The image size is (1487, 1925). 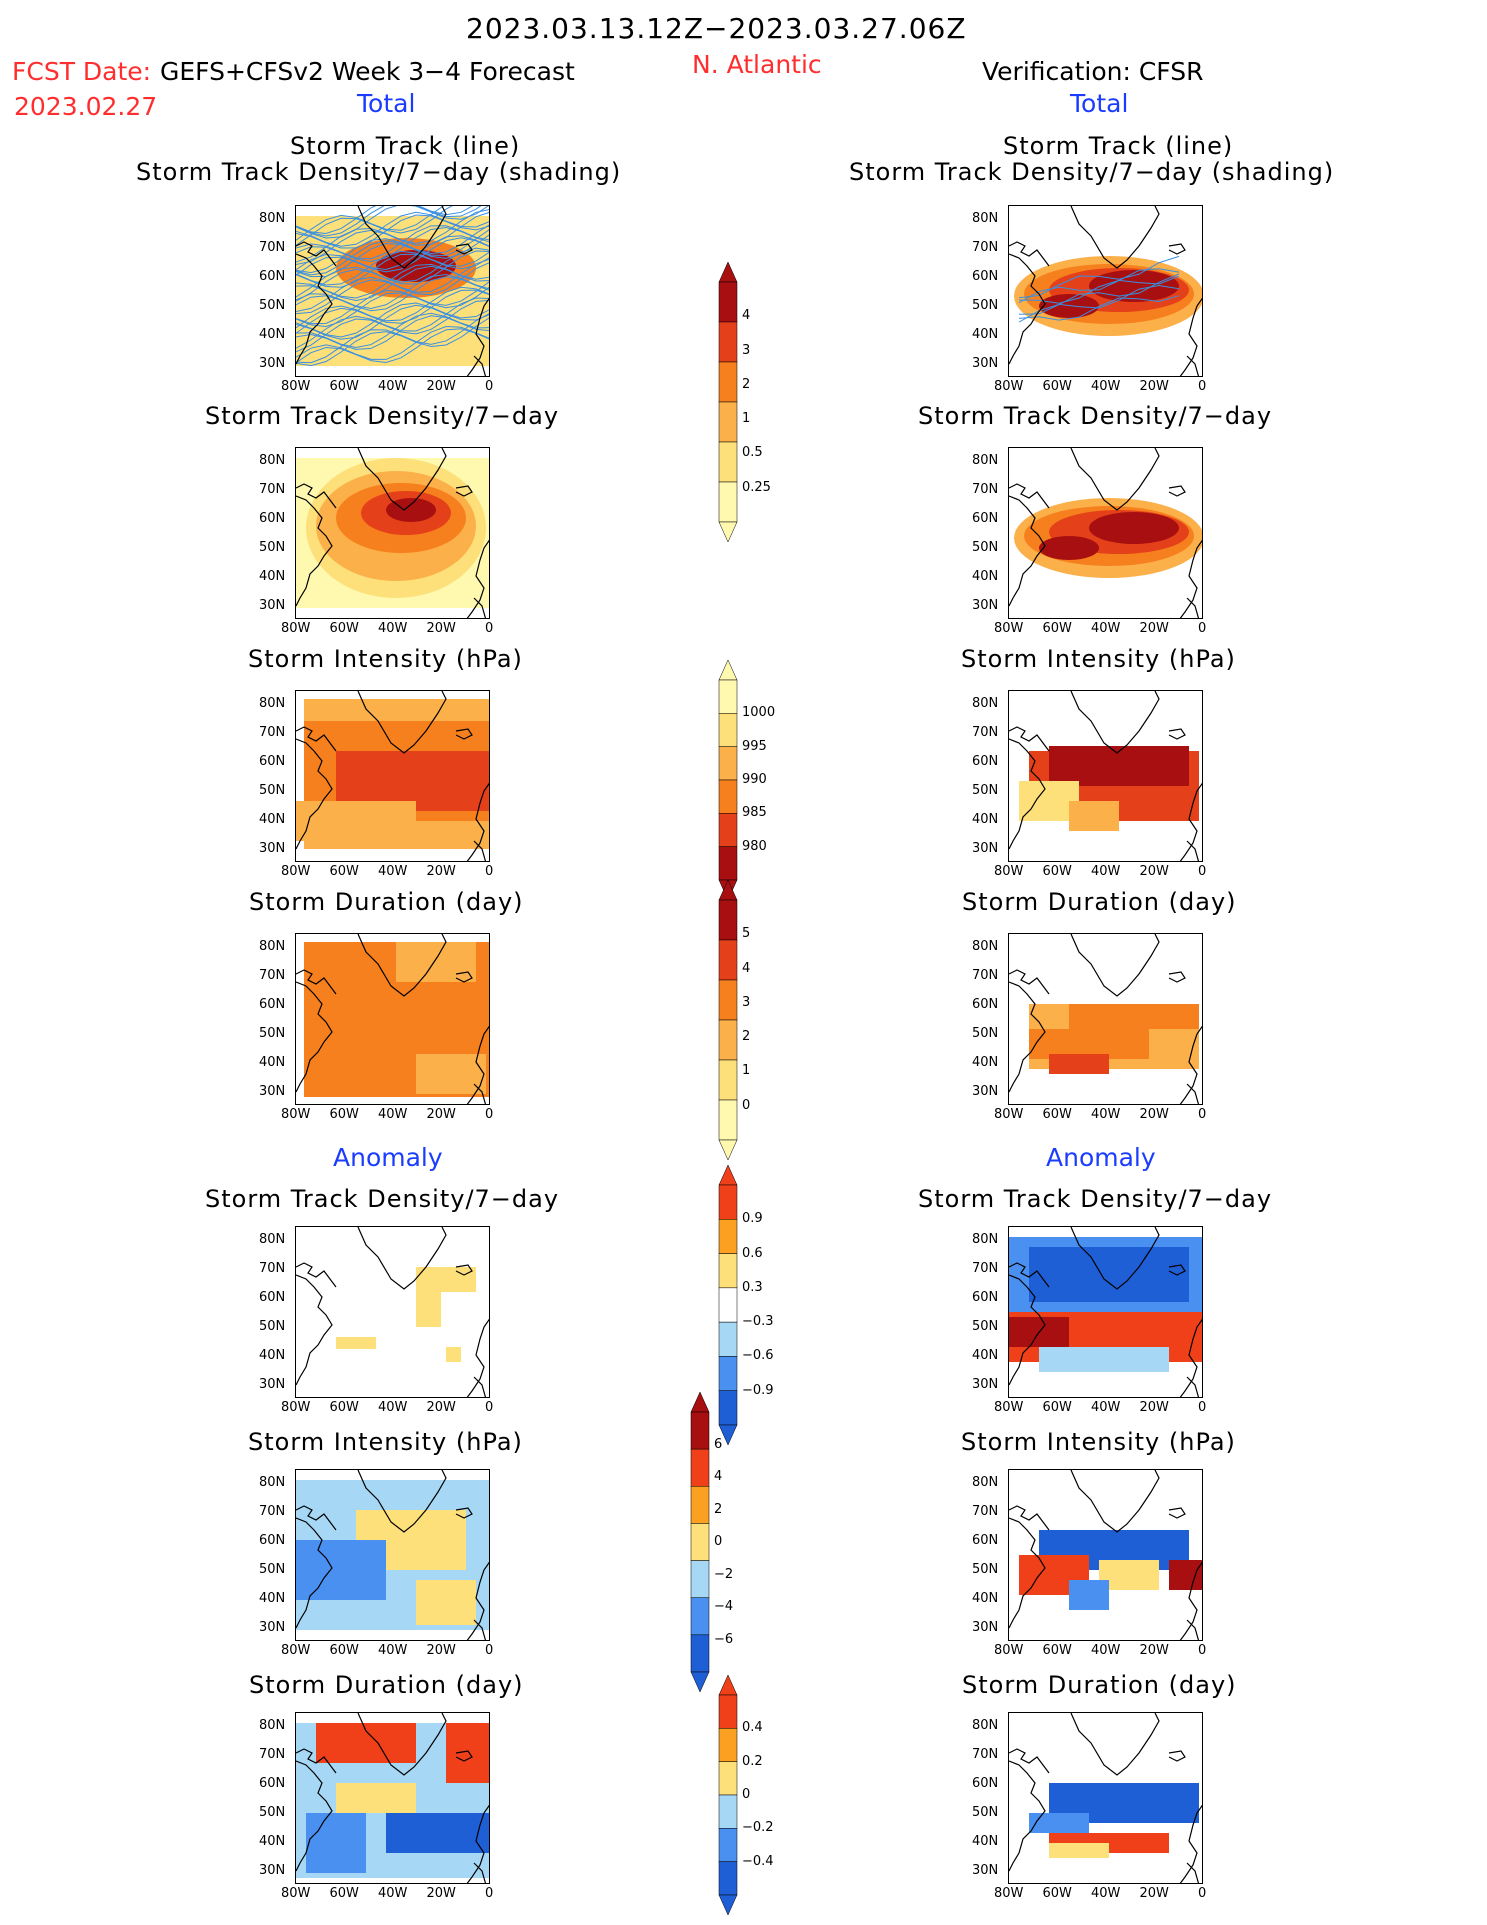 I want to click on panel-title-duration-left: Storm Duration (day), so click(x=386, y=902).